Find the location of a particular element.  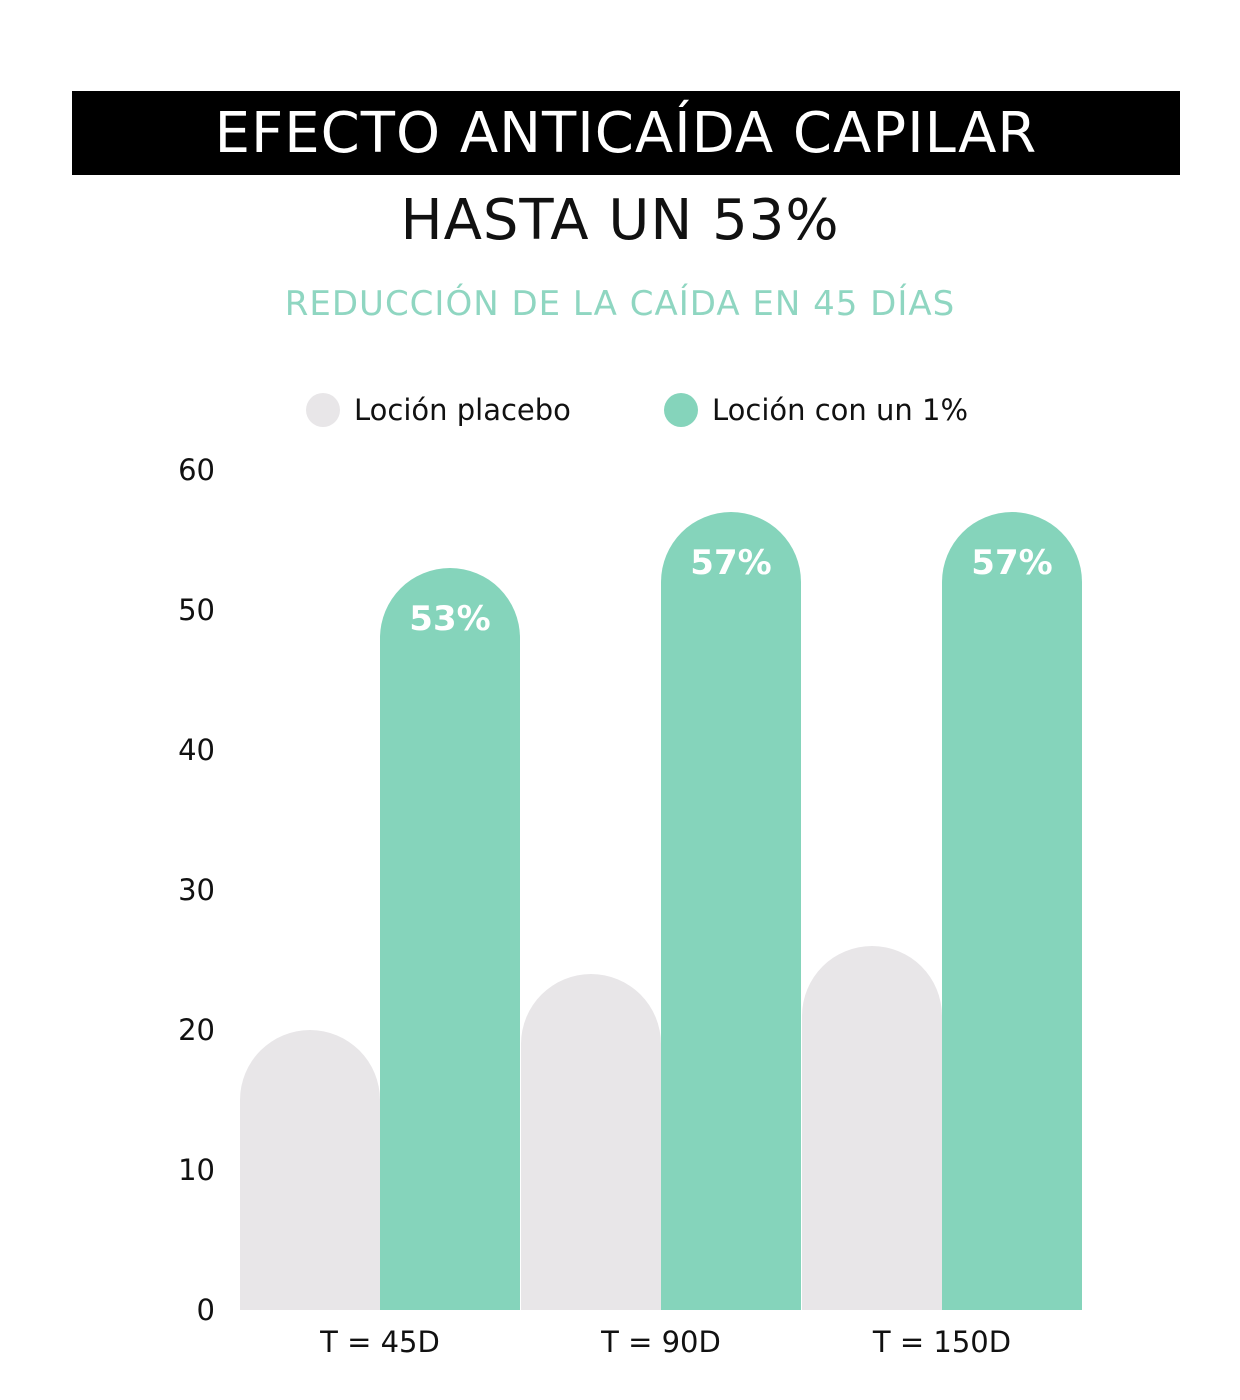

y-tick-label: 0 is located at coordinates (206, 1310).